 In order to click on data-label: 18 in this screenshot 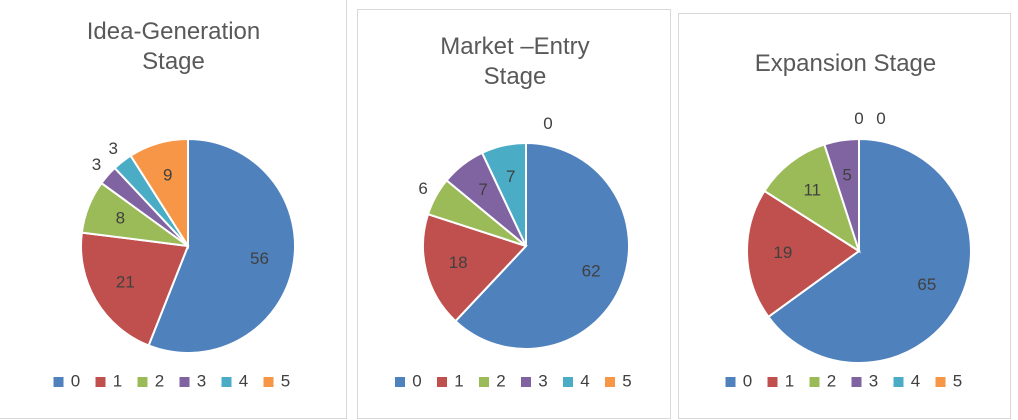, I will do `click(458, 262)`.